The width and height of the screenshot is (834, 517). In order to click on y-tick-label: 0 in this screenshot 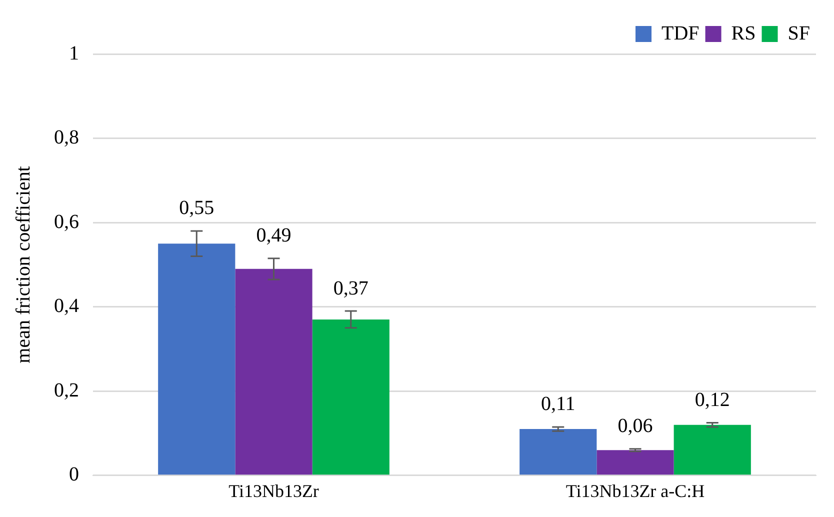, I will do `click(74, 475)`.